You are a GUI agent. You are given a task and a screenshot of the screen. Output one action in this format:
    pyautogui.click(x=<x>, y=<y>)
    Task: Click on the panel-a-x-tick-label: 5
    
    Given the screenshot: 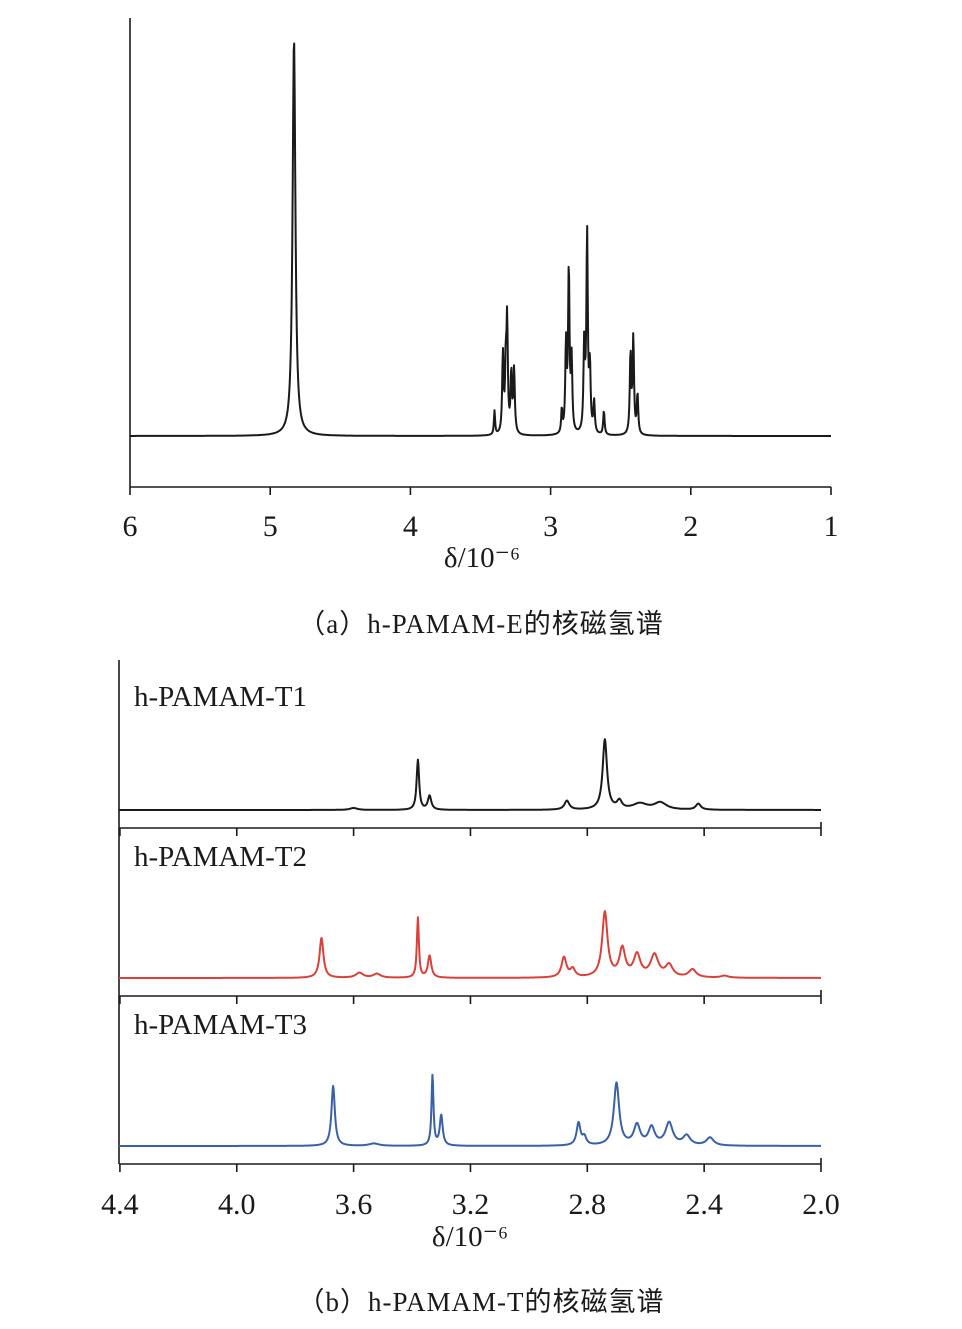 What is the action you would take?
    pyautogui.click(x=270, y=526)
    